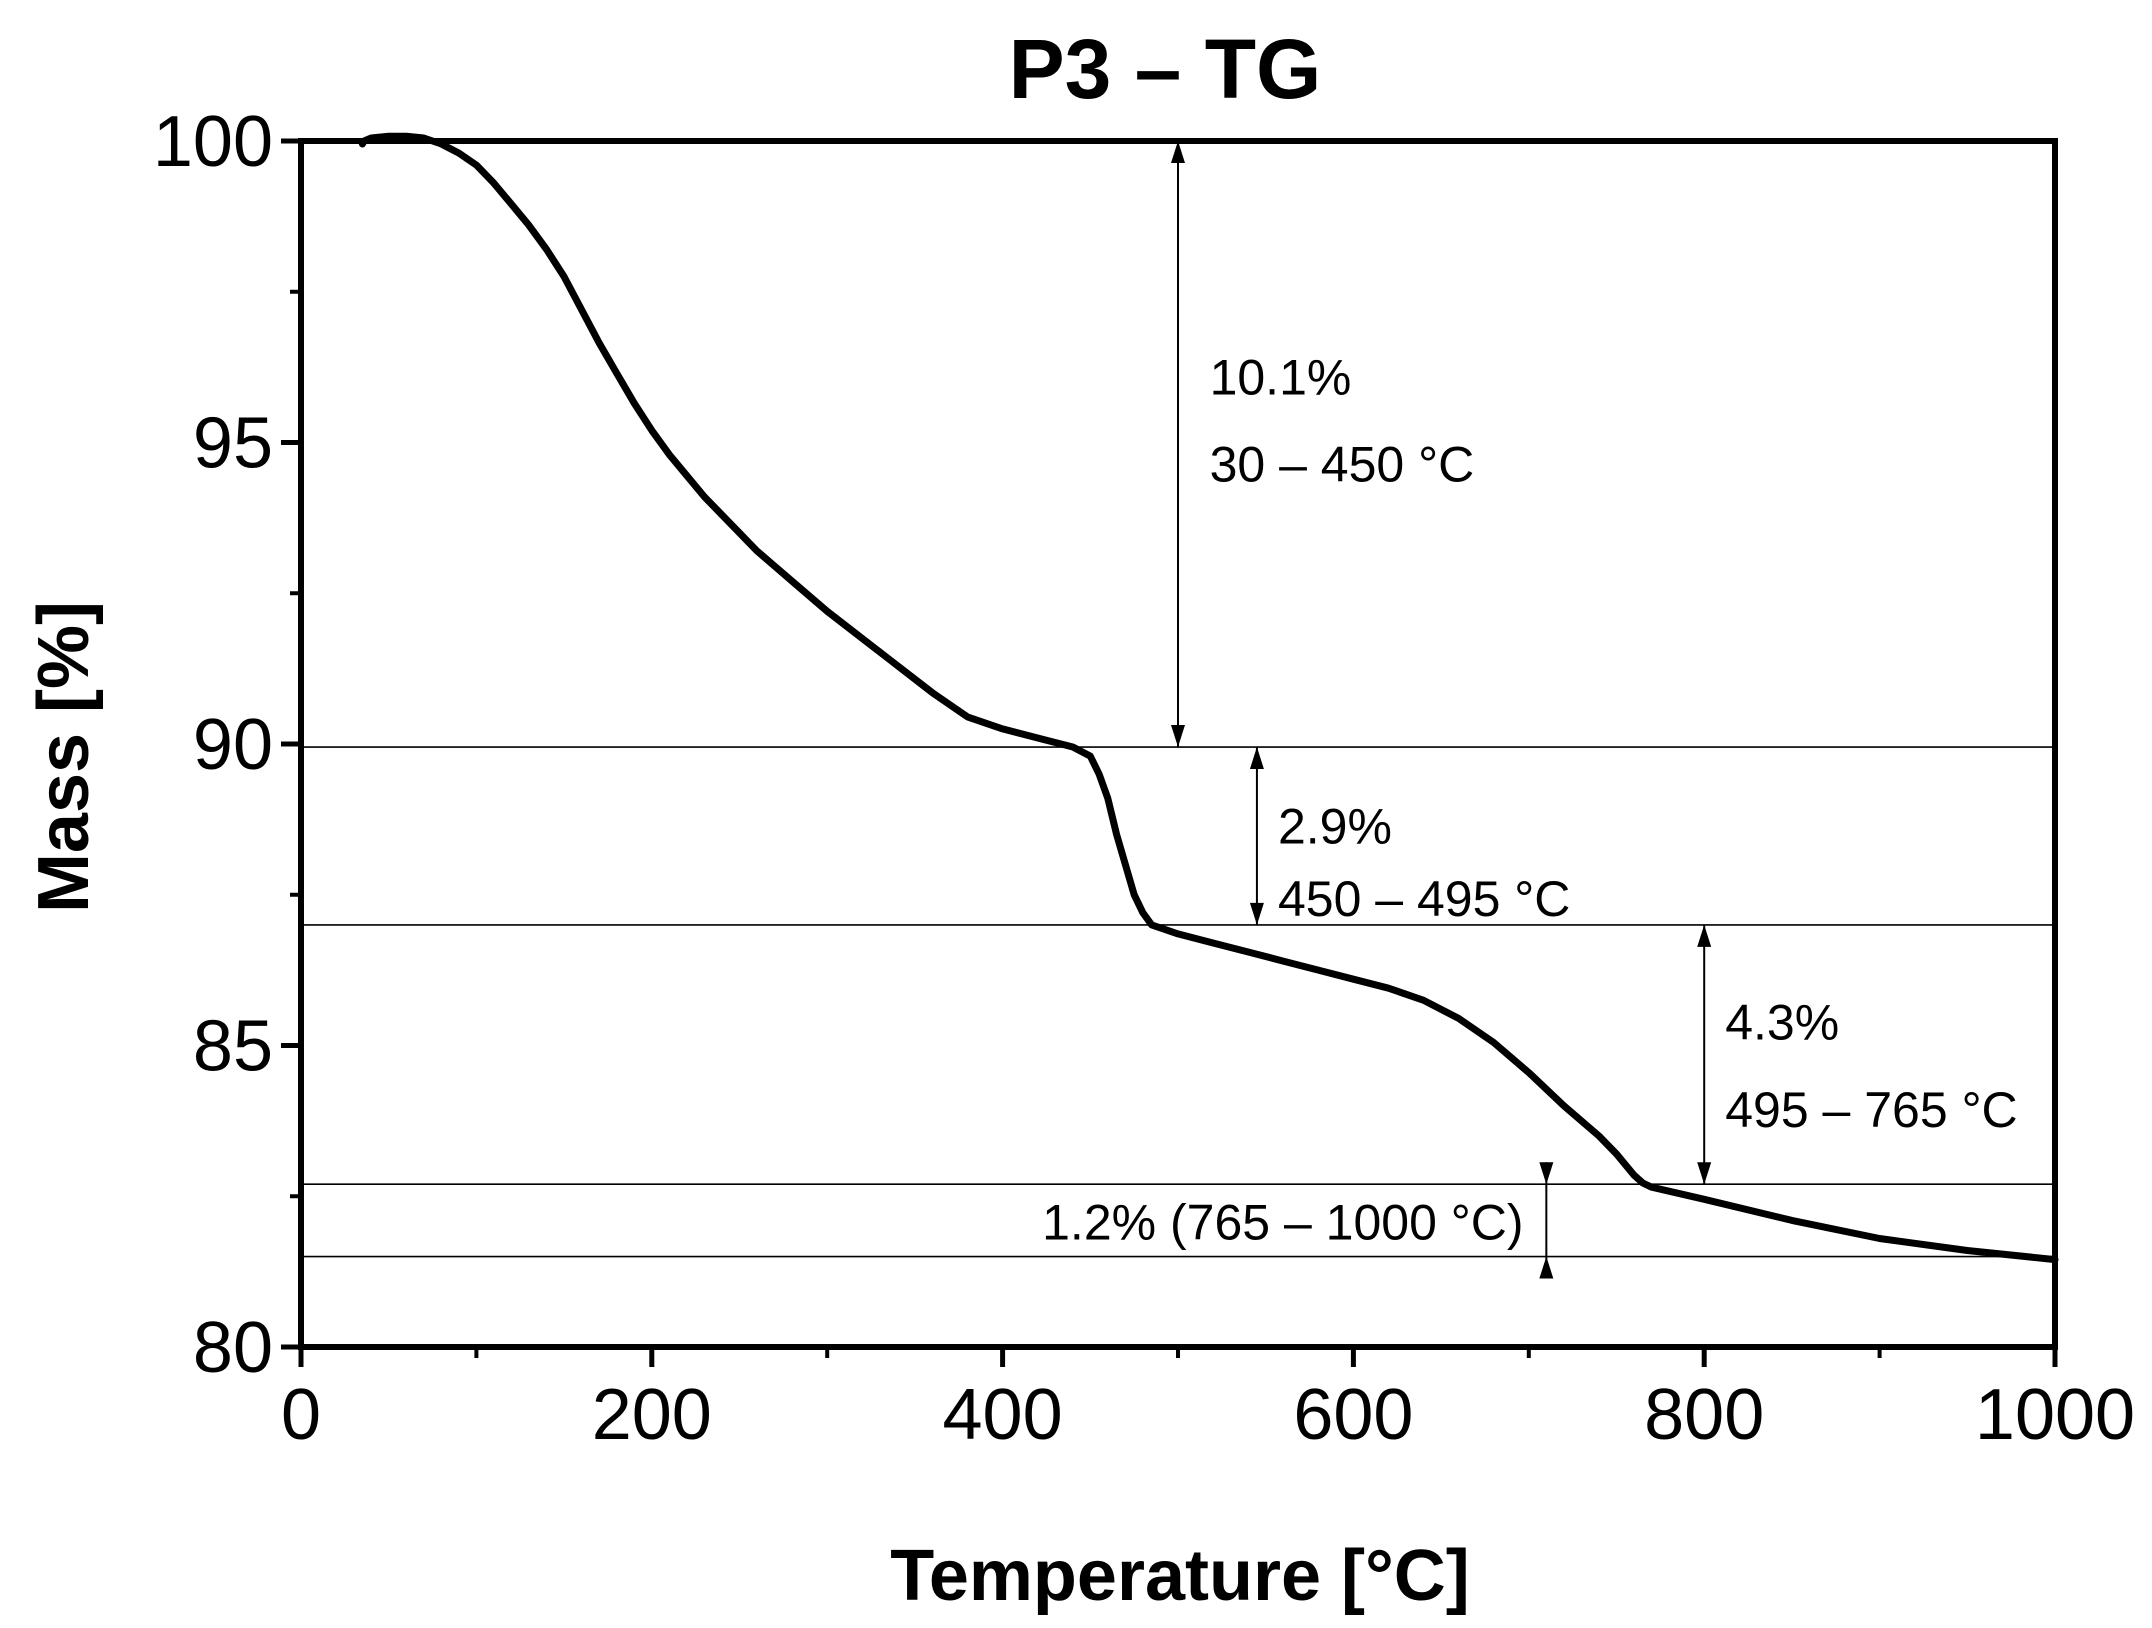 This screenshot has height=1628, width=2152. I want to click on y-tick-label: 80, so click(233, 1348).